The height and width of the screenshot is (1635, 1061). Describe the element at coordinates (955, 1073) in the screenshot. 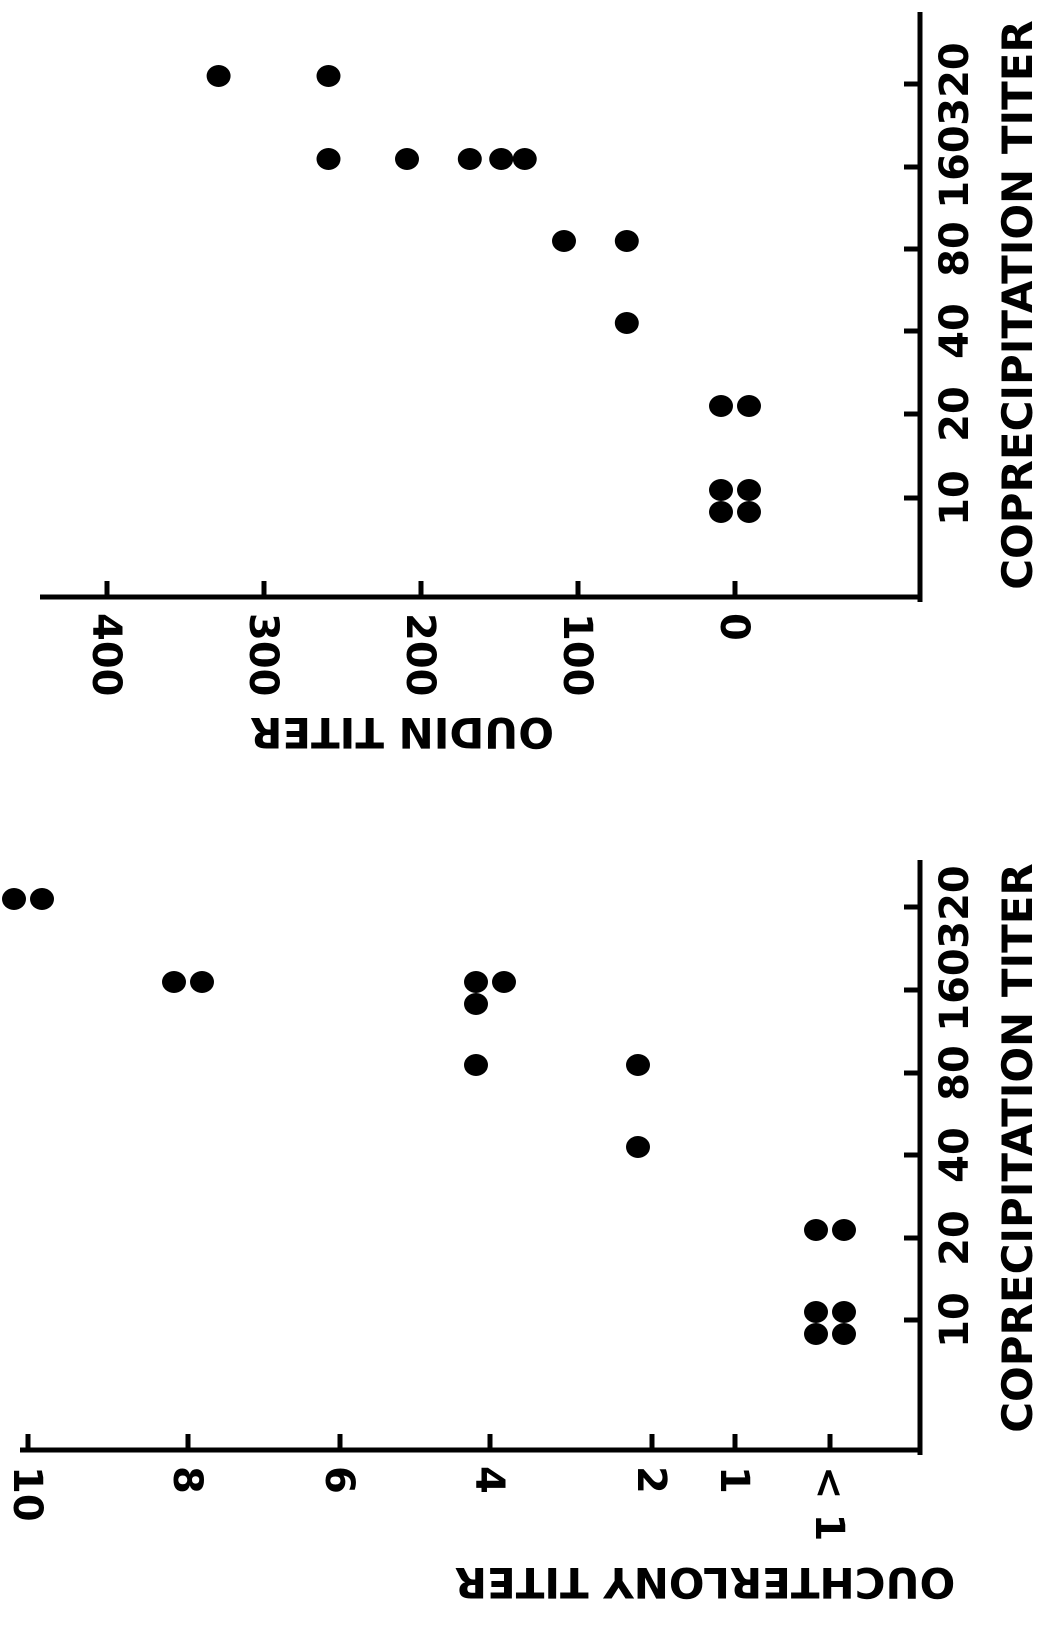

I see `ouchterlony-x-tick-label: 80` at that location.